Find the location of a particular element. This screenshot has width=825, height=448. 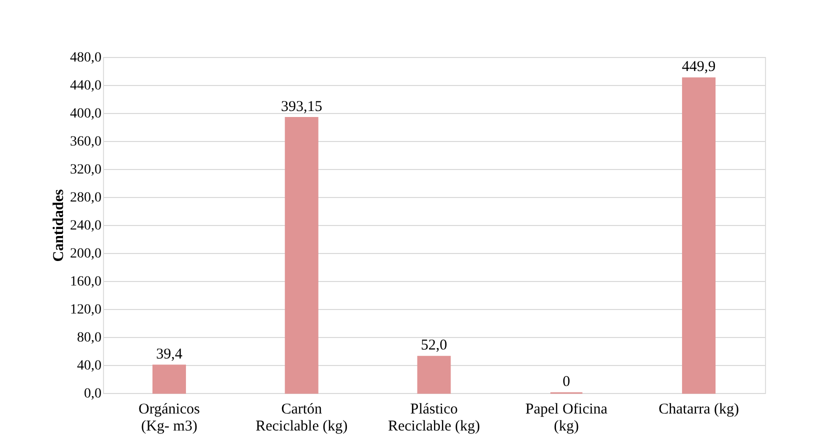

data-label: 52,0 is located at coordinates (434, 346).